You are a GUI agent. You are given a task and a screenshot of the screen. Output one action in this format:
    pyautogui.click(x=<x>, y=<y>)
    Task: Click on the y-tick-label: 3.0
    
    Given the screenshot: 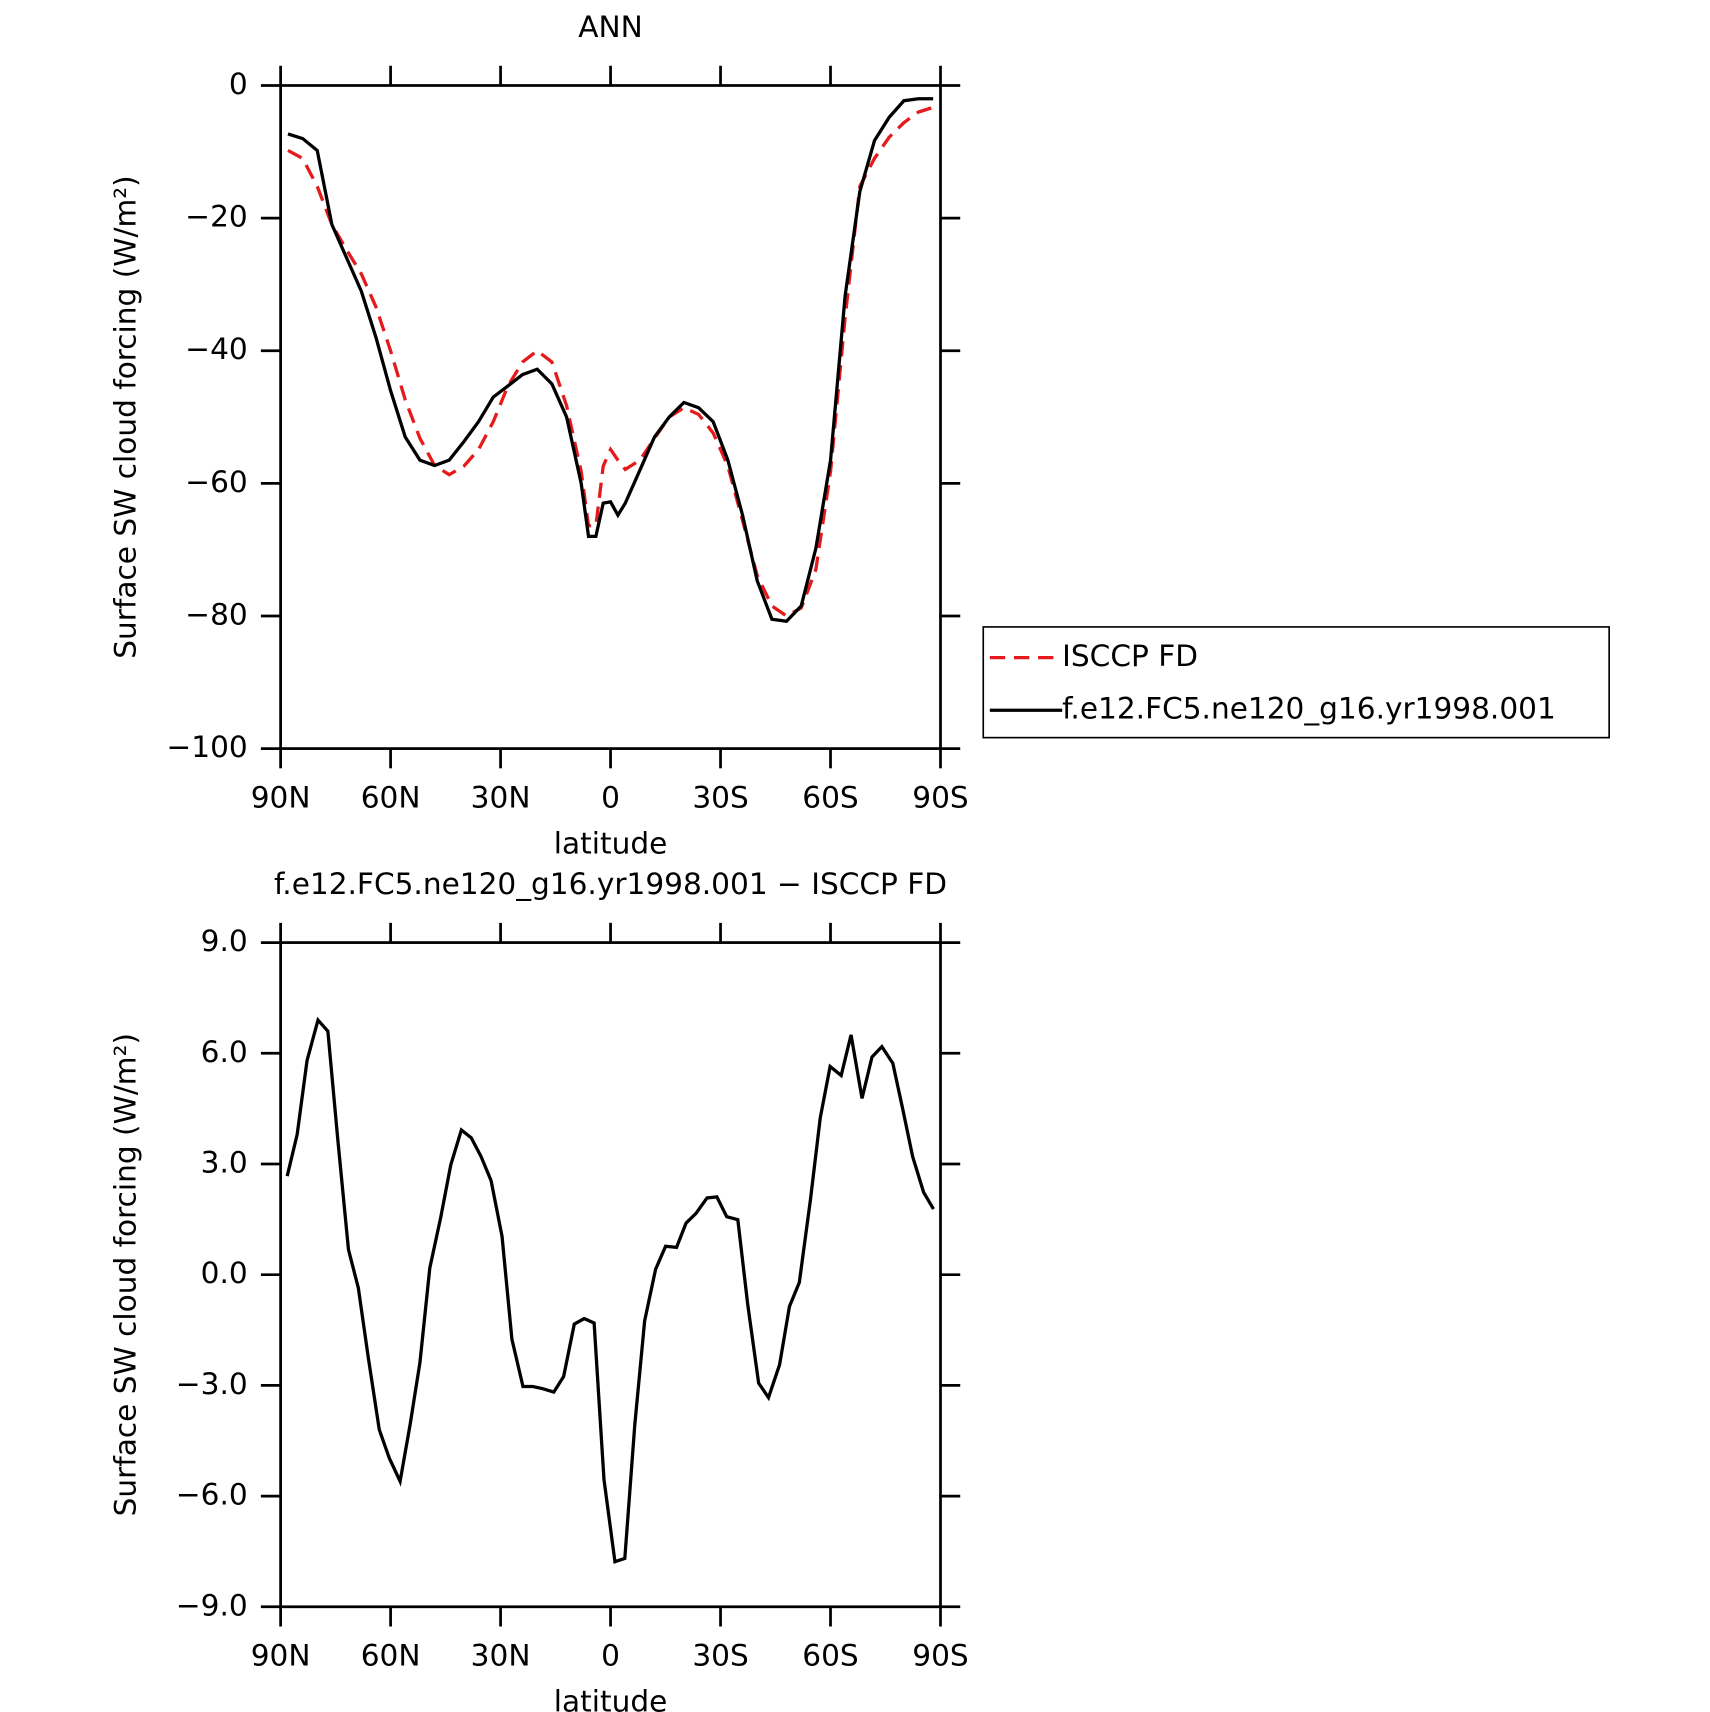 What is the action you would take?
    pyautogui.click(x=224, y=1162)
    